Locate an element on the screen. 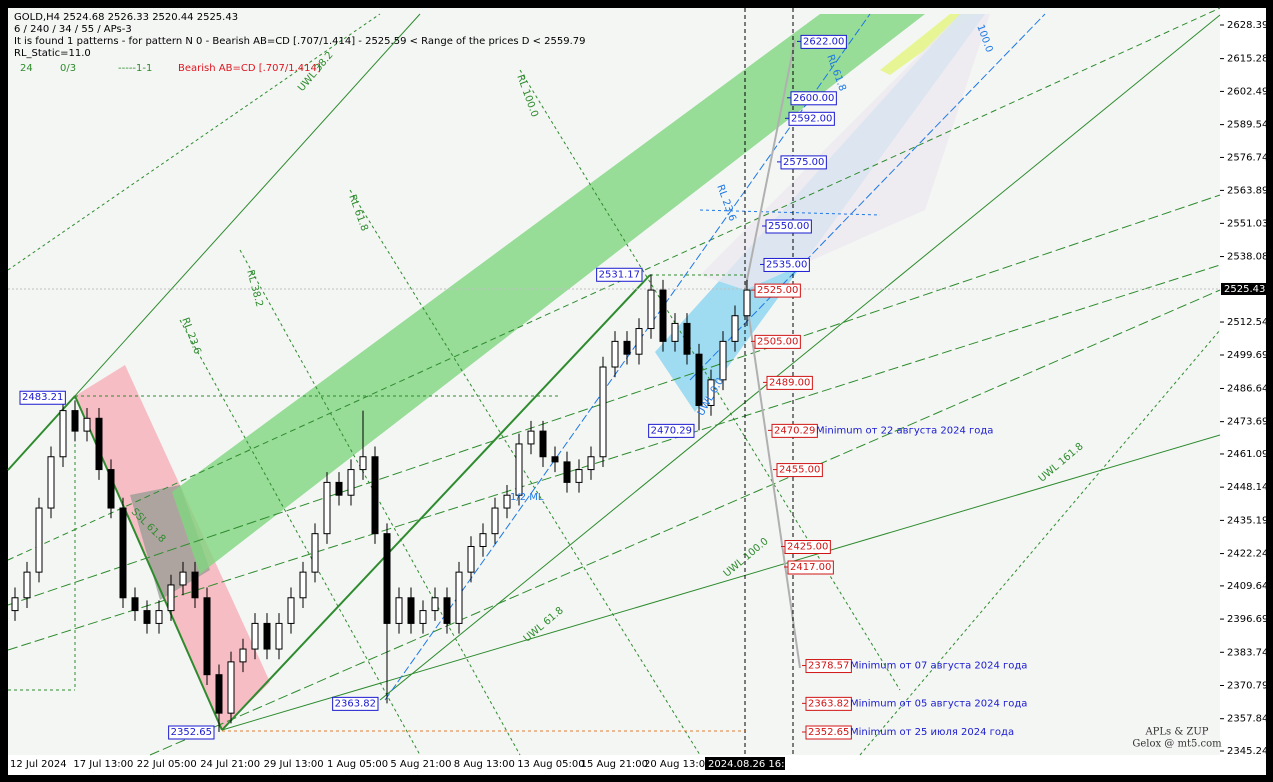  header-line: 6 / 240 / 34 / 55 / APs-3 is located at coordinates (73, 29).